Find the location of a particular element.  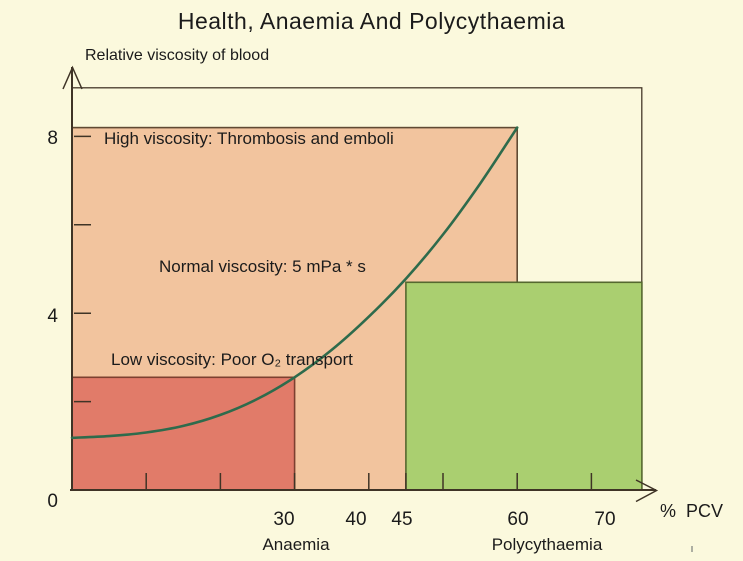

x-tick-label-60: 60 is located at coordinates (518, 519).